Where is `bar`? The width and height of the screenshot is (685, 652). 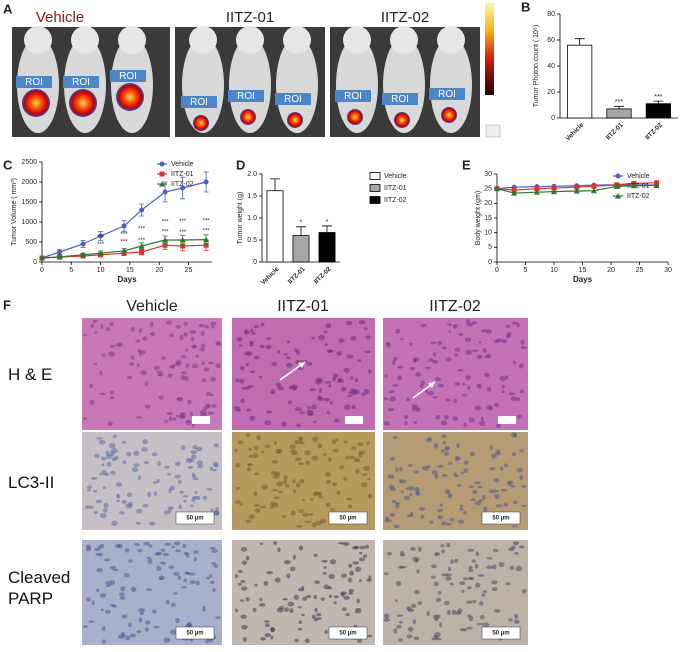 bar is located at coordinates (580, 81).